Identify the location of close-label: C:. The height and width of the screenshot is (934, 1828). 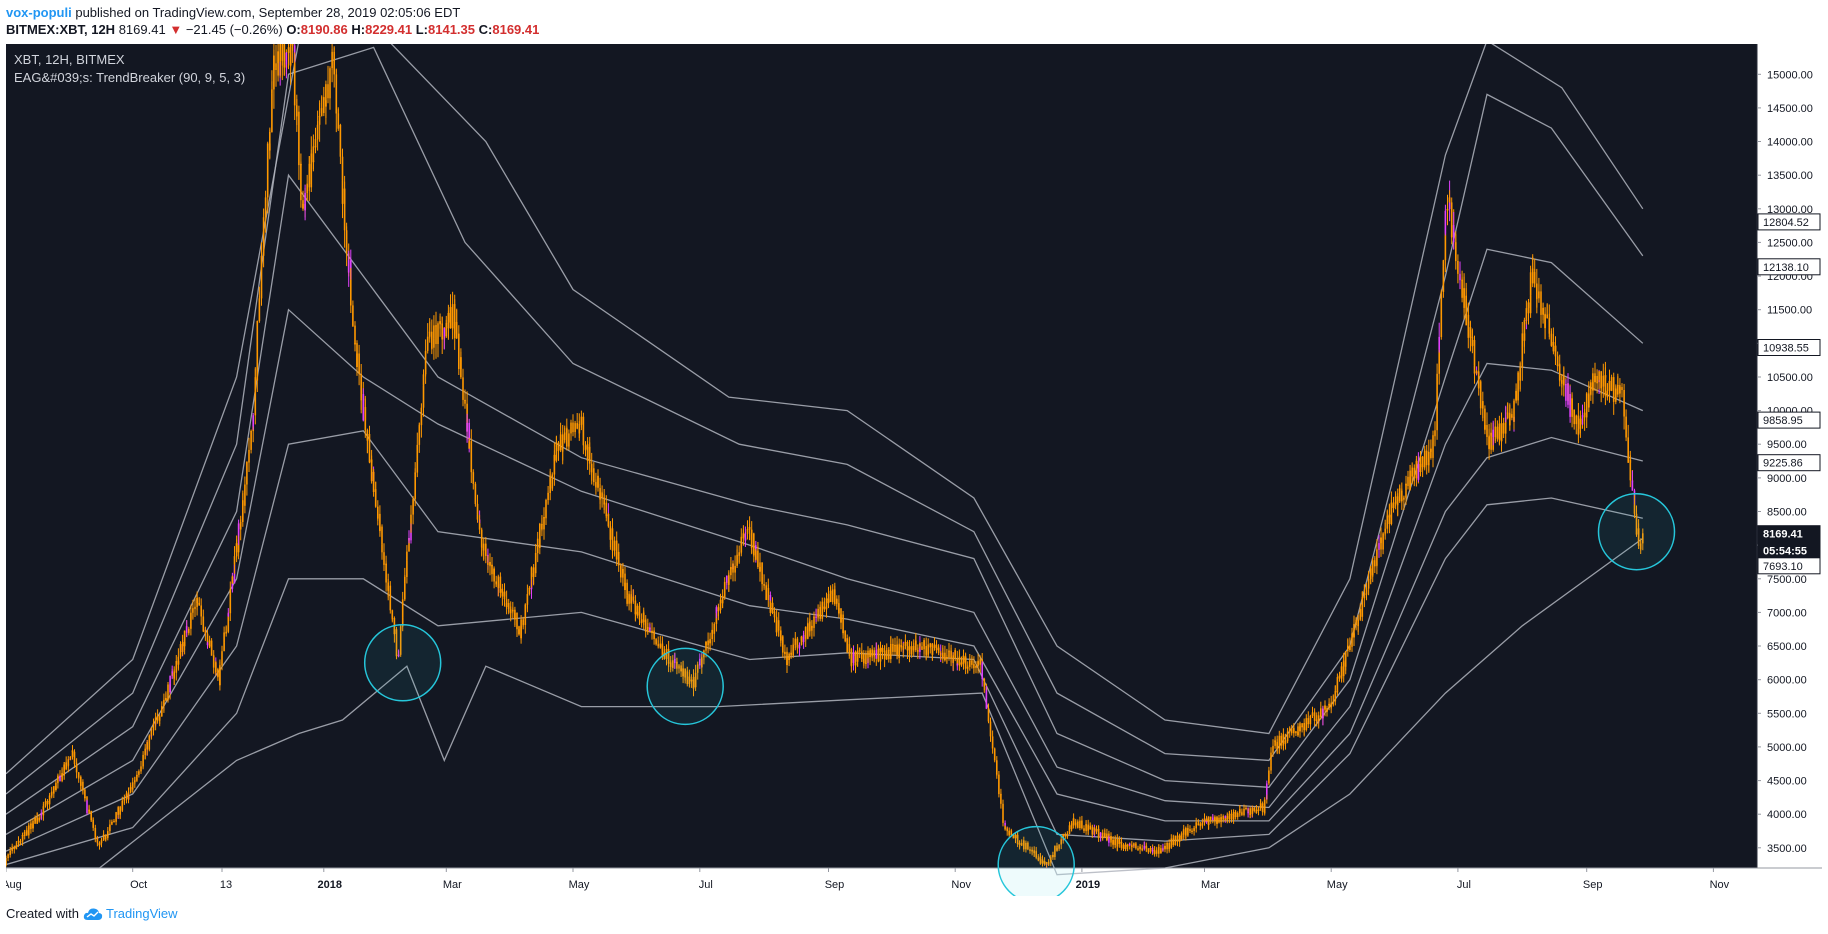
(485, 29).